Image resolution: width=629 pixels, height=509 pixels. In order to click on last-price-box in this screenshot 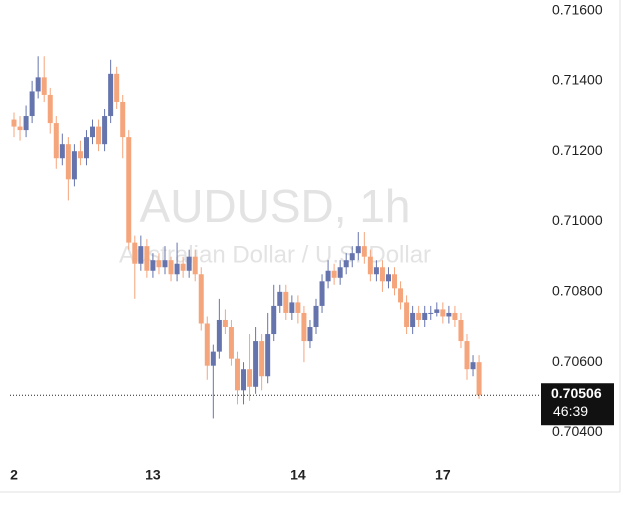, I will do `click(577, 404)`.